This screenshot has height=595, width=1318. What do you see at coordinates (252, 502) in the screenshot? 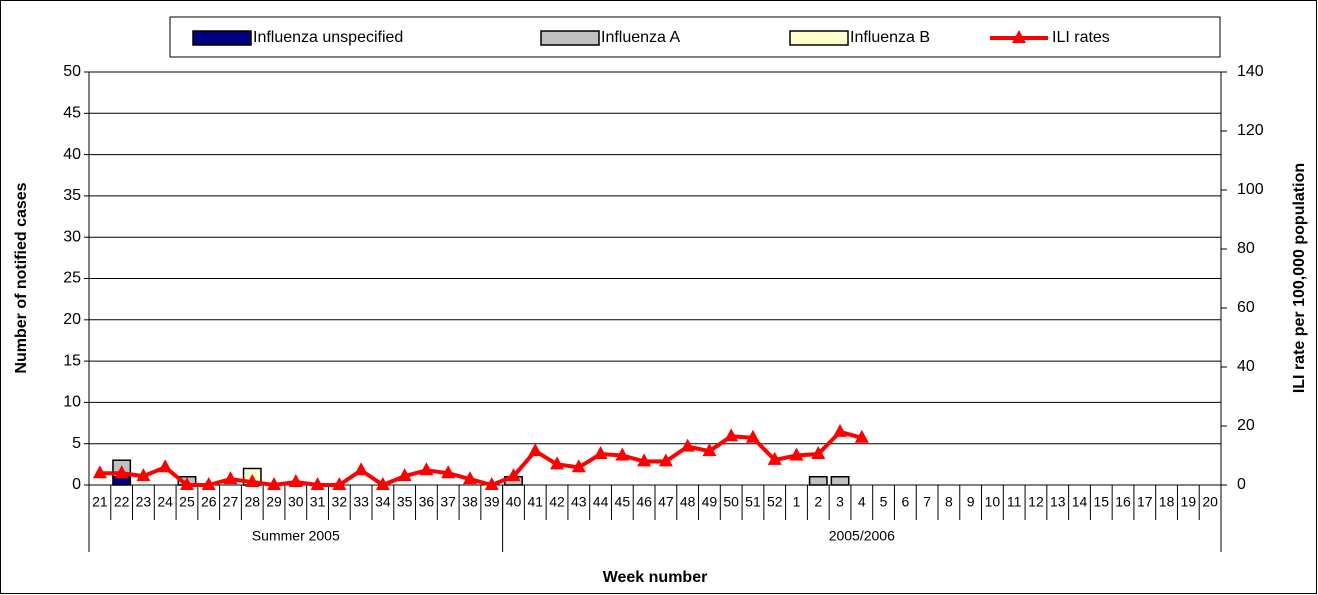
I see `x-tick-label: 28` at bounding box center [252, 502].